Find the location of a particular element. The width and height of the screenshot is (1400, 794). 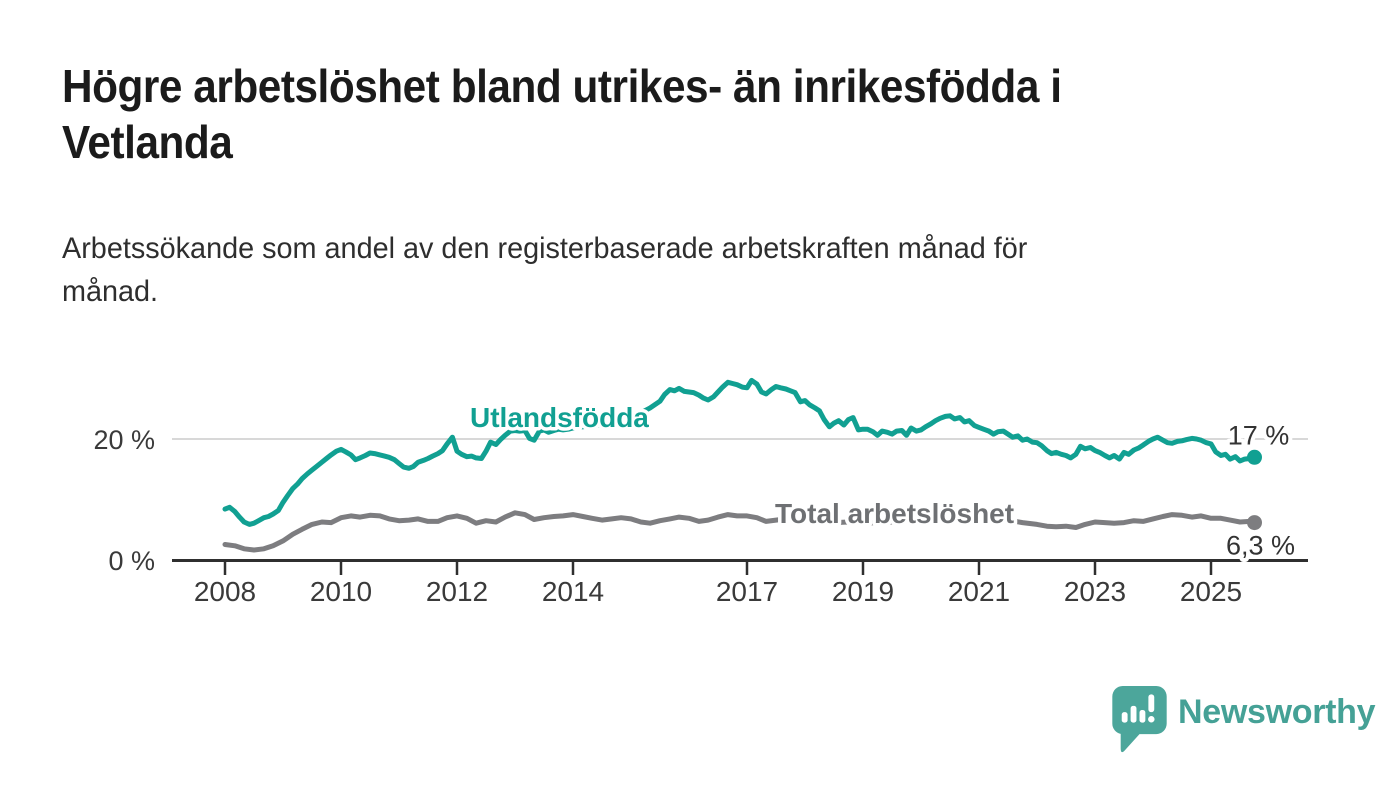

x-tick-label: 2012 is located at coordinates (457, 591).